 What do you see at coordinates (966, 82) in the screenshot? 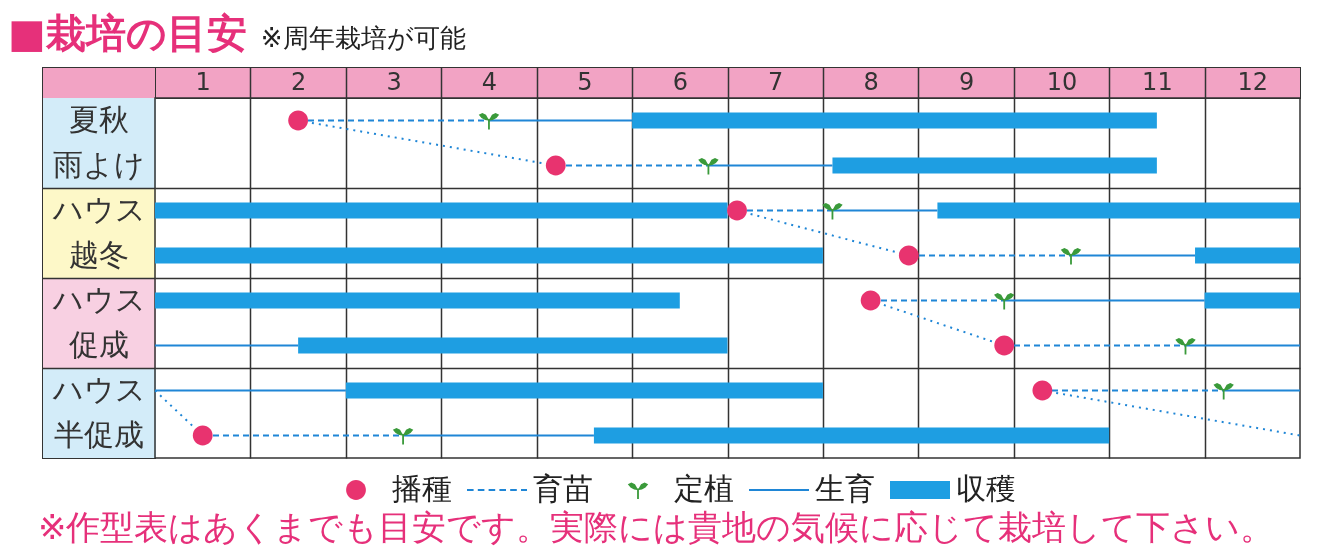
I see `x-tick-label: 9` at bounding box center [966, 82].